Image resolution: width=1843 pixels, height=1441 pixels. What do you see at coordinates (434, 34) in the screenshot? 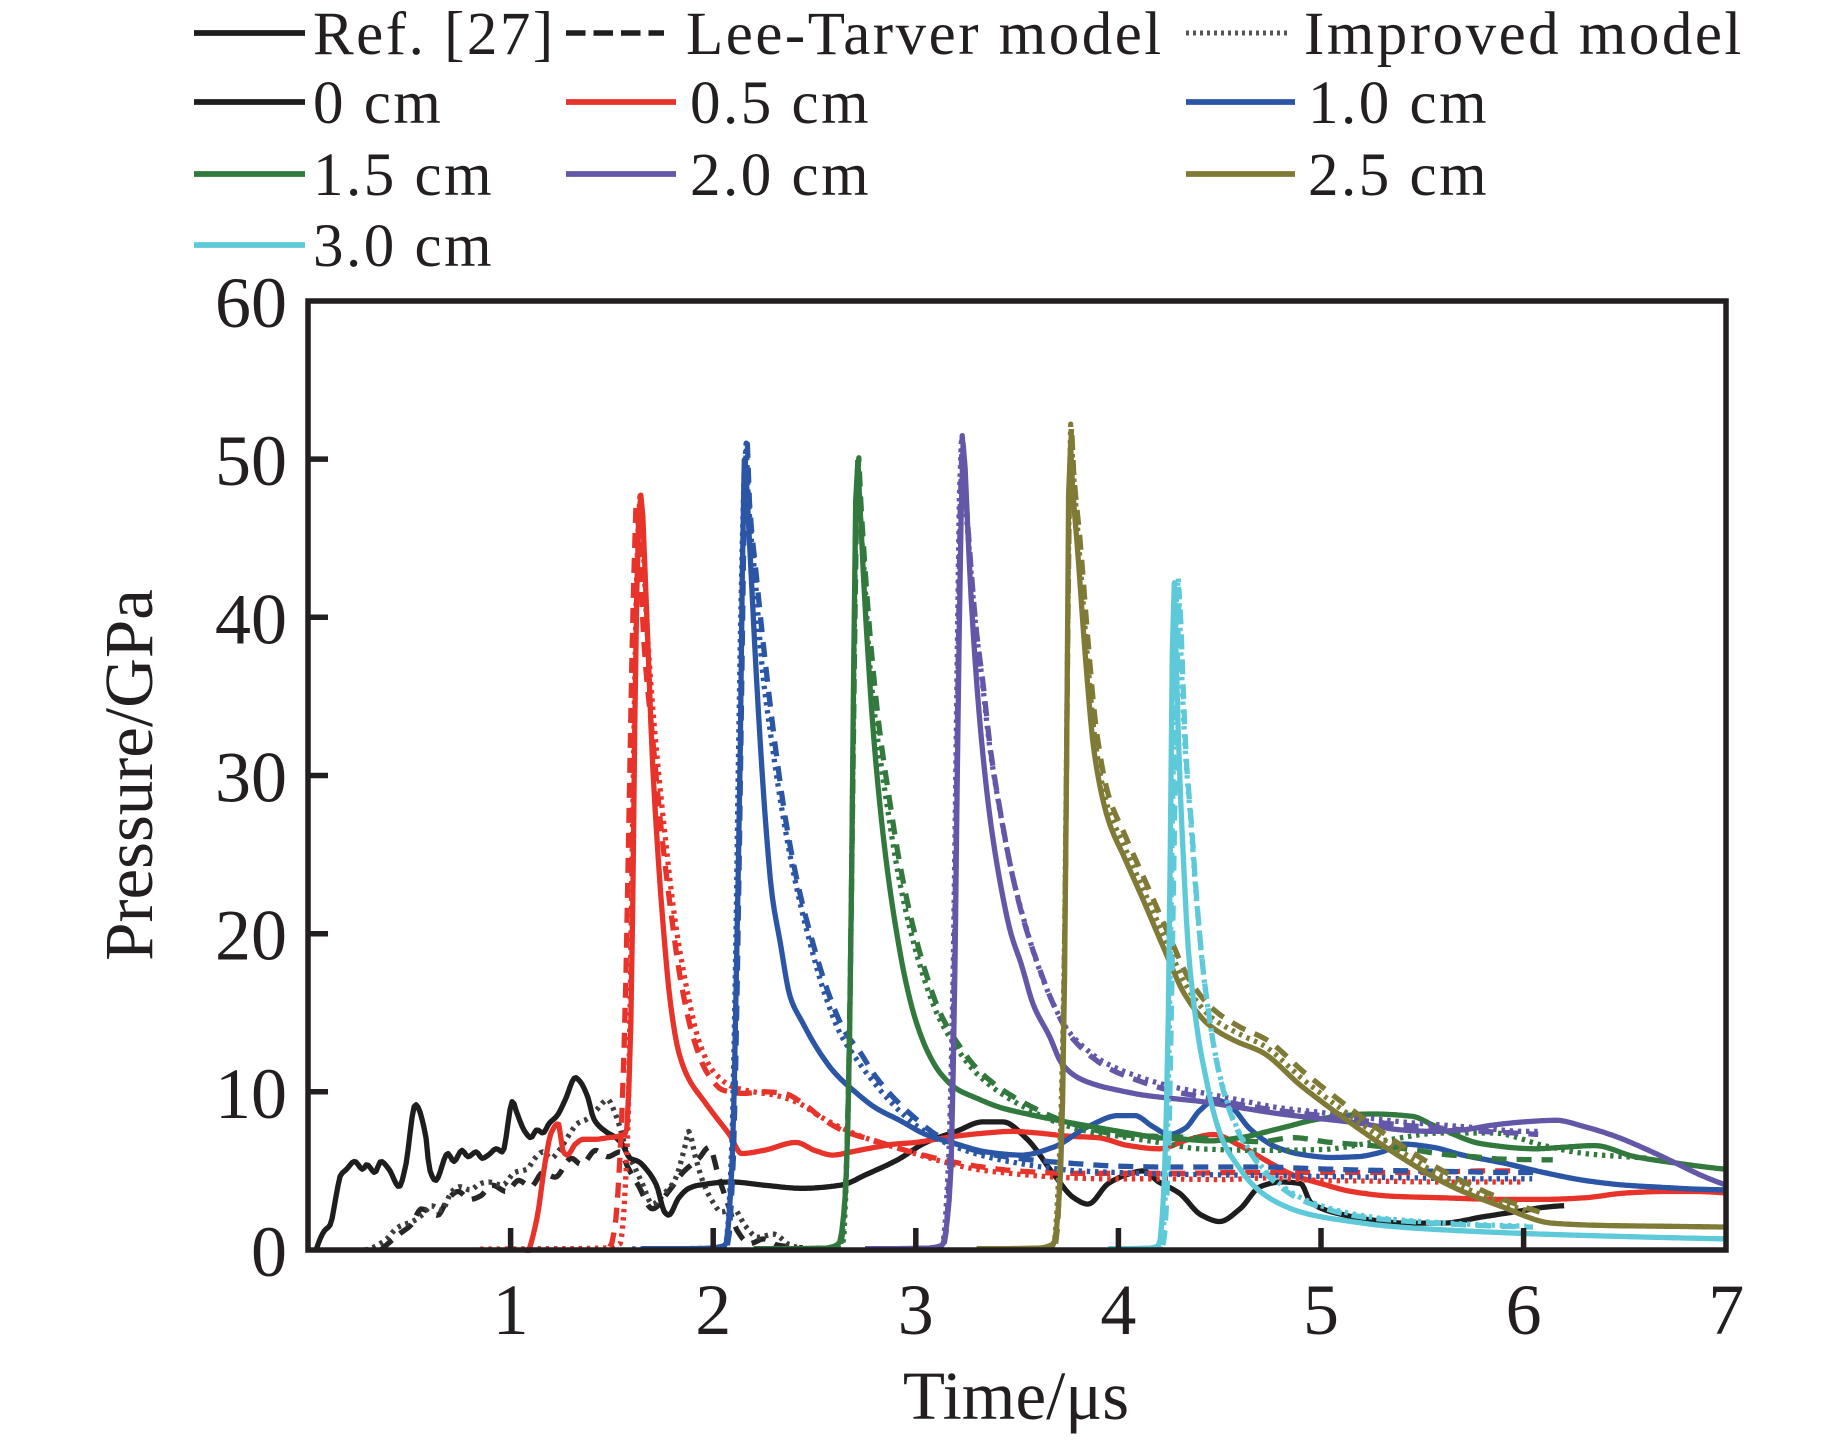
I see `svg-text: Ref. [27]` at bounding box center [434, 34].